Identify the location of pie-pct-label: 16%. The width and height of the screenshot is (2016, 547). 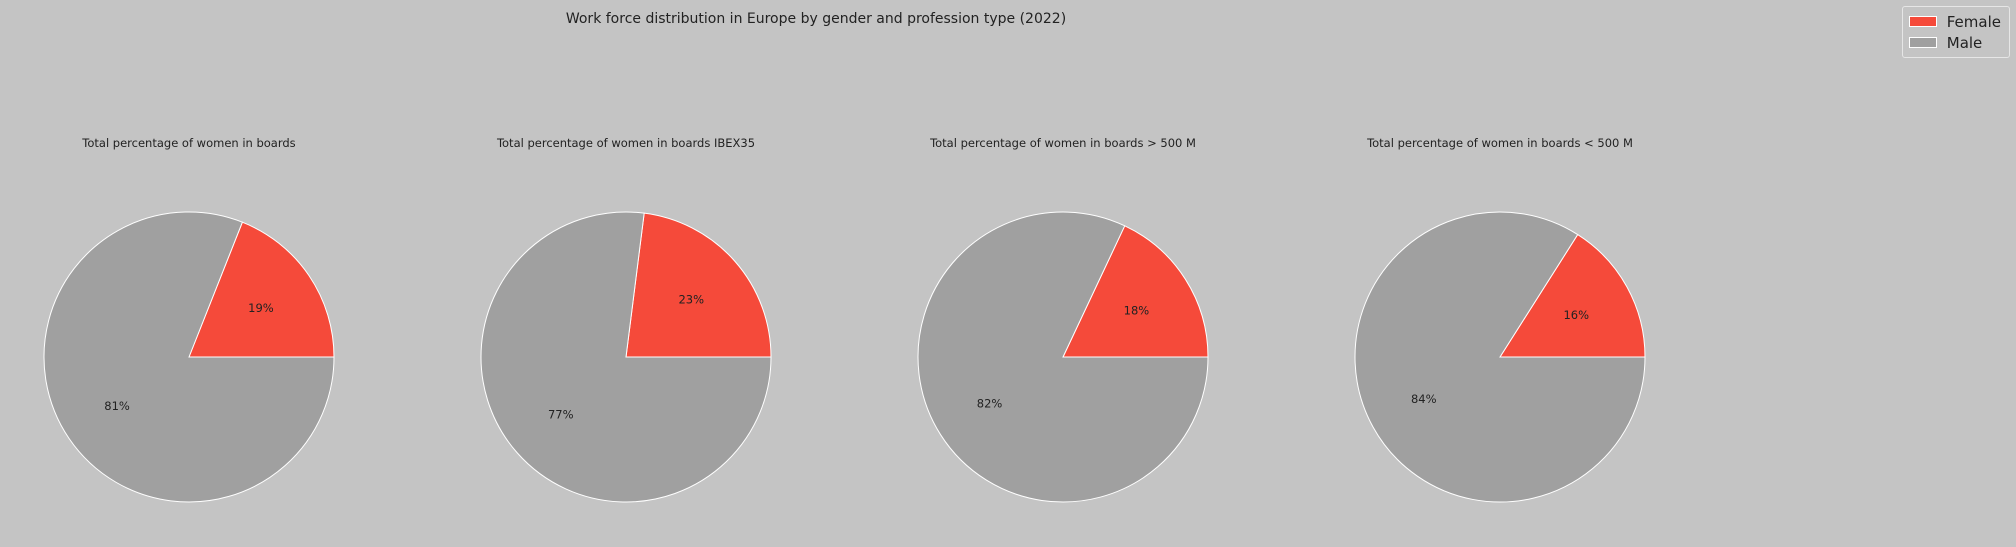
(1576, 315).